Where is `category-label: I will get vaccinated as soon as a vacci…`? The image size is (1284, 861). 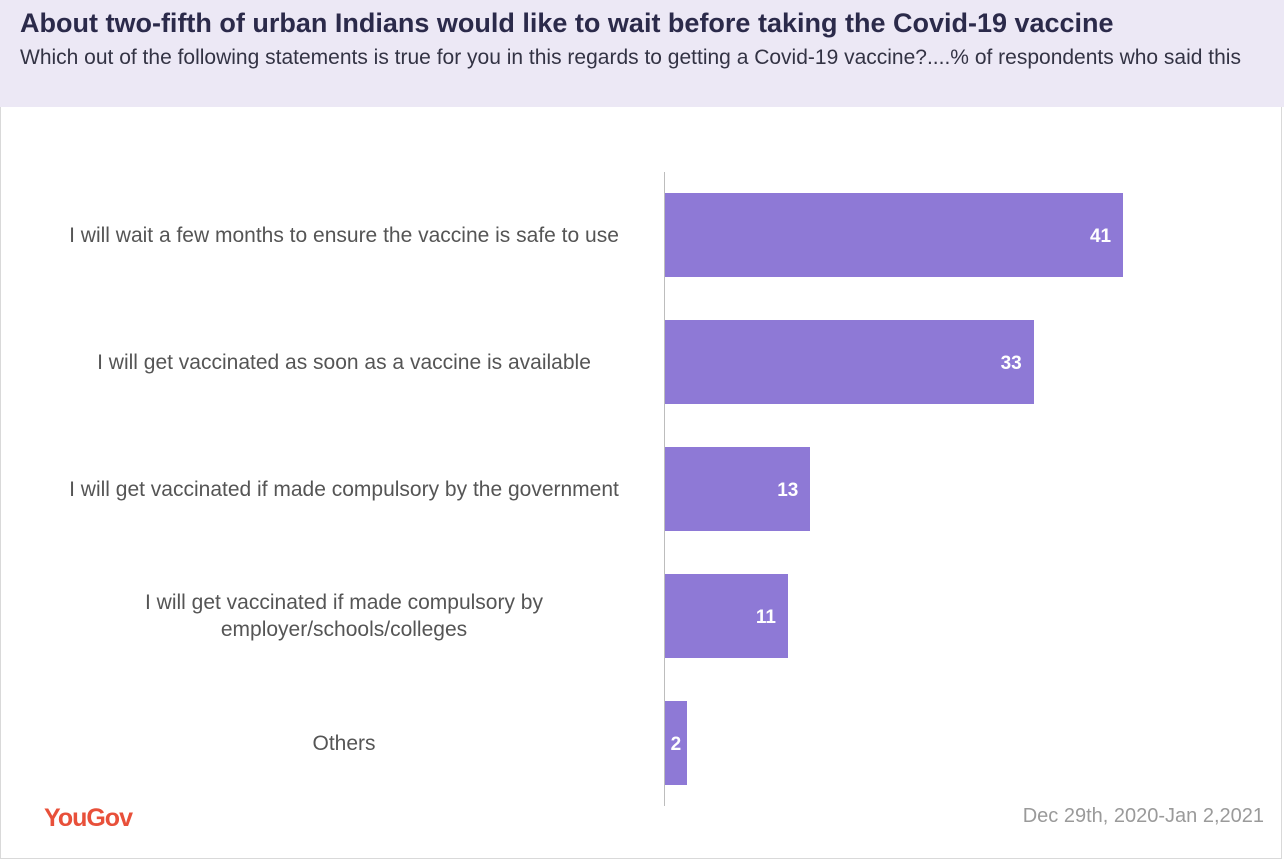 category-label: I will get vaccinated as soon as a vacci… is located at coordinates (344, 362).